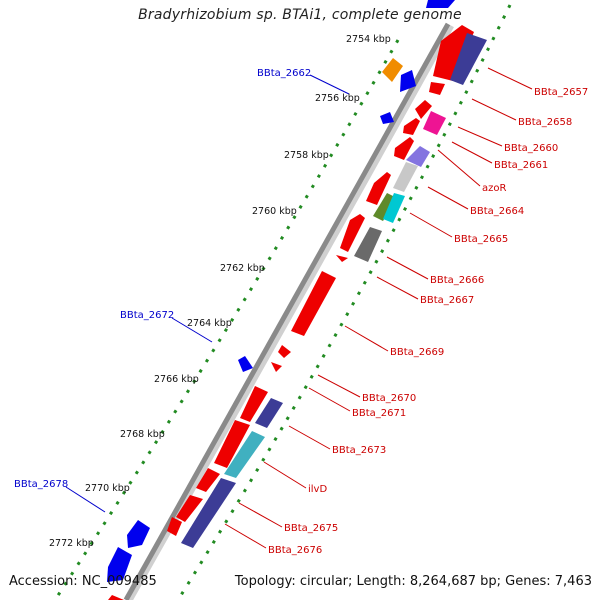 Image resolution: width=600 pixels, height=600 pixels. Describe the element at coordinates (311, 528) in the screenshot. I see `gene-label: BBta_2675` at that location.